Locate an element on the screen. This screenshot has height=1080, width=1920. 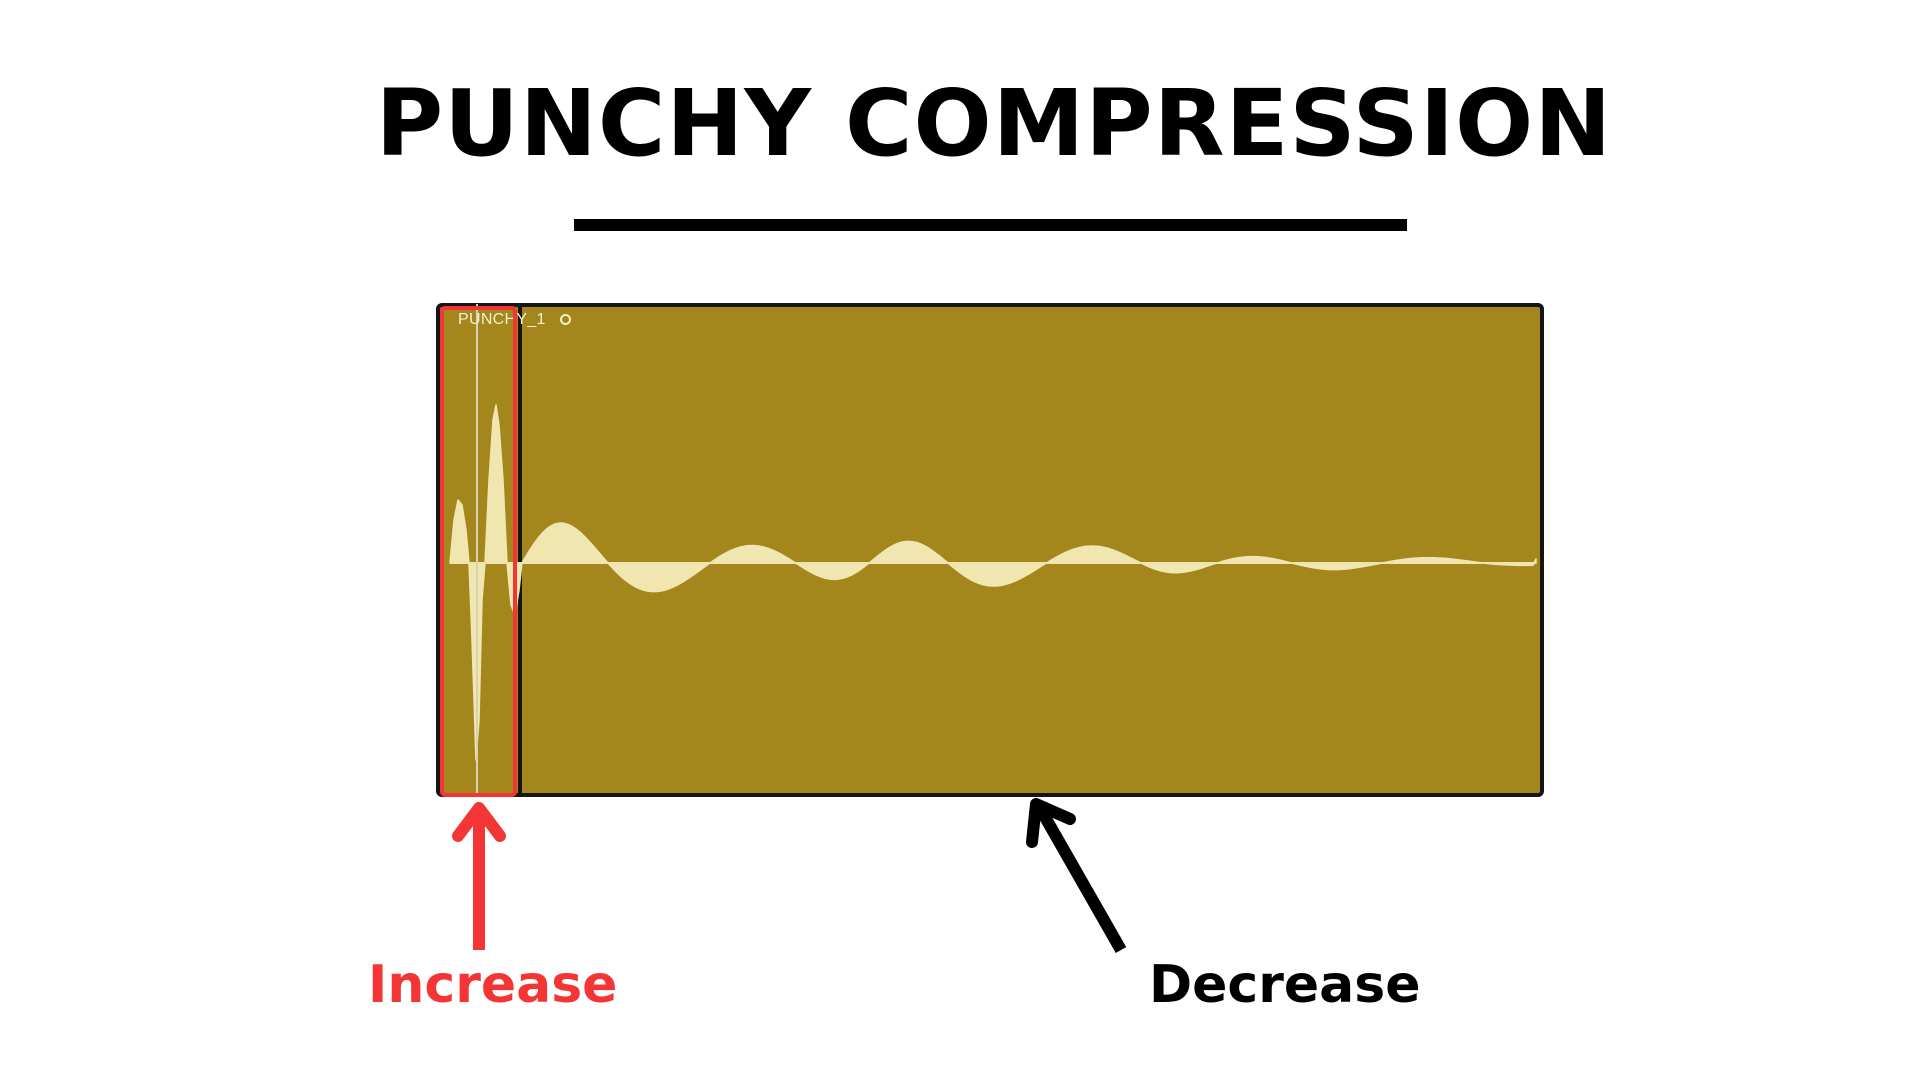
increase-label: Increase is located at coordinates (493, 985).